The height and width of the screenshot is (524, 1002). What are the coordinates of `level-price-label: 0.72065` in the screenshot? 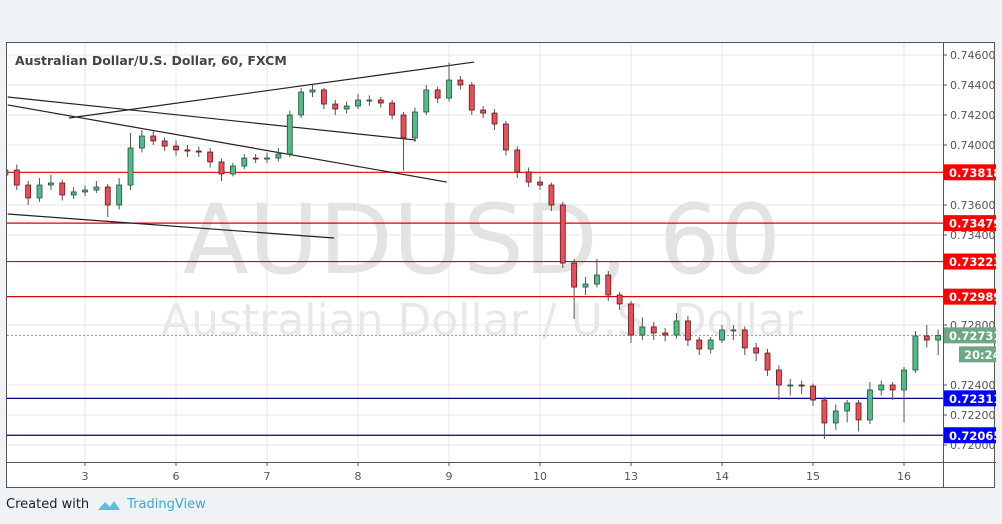 It's located at (972, 436).